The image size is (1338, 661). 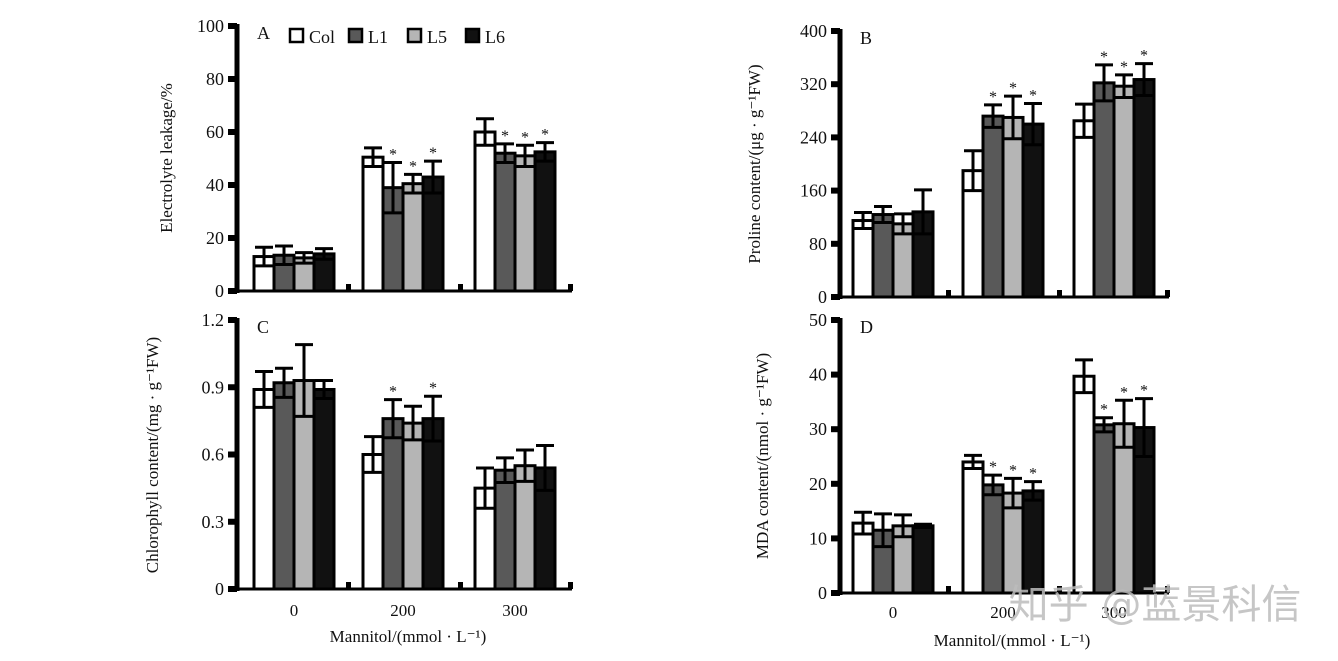 I want to click on y-axis-title: Chlorophyll content/(mg · g⁻¹FW), so click(x=152, y=455).